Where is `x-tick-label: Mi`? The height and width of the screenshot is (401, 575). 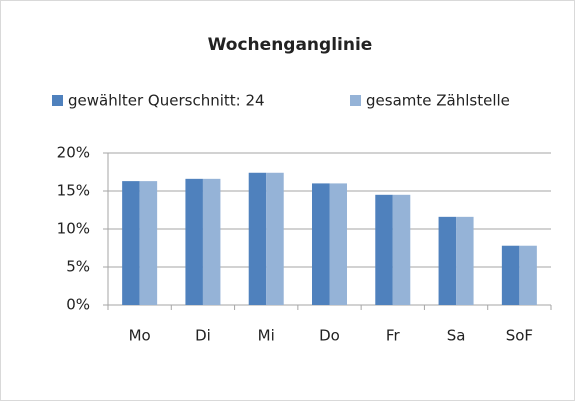 x-tick-label: Mi is located at coordinates (266, 336).